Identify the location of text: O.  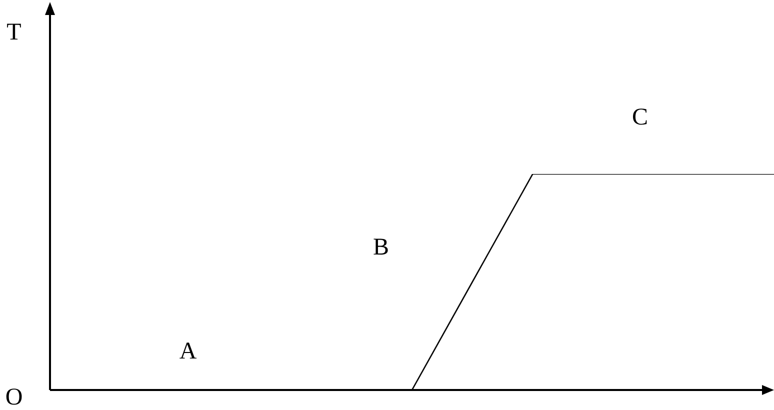
(14, 397).